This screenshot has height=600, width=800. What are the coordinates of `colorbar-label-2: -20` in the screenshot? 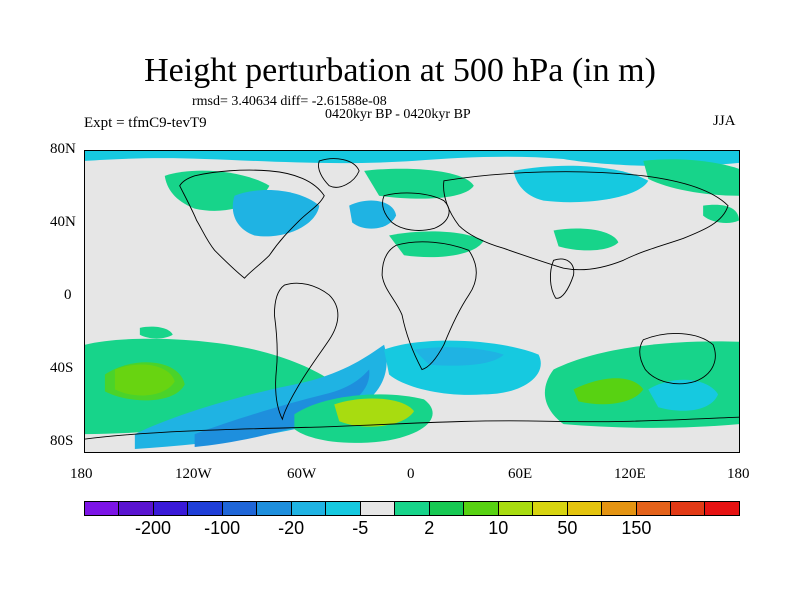 It's located at (291, 528).